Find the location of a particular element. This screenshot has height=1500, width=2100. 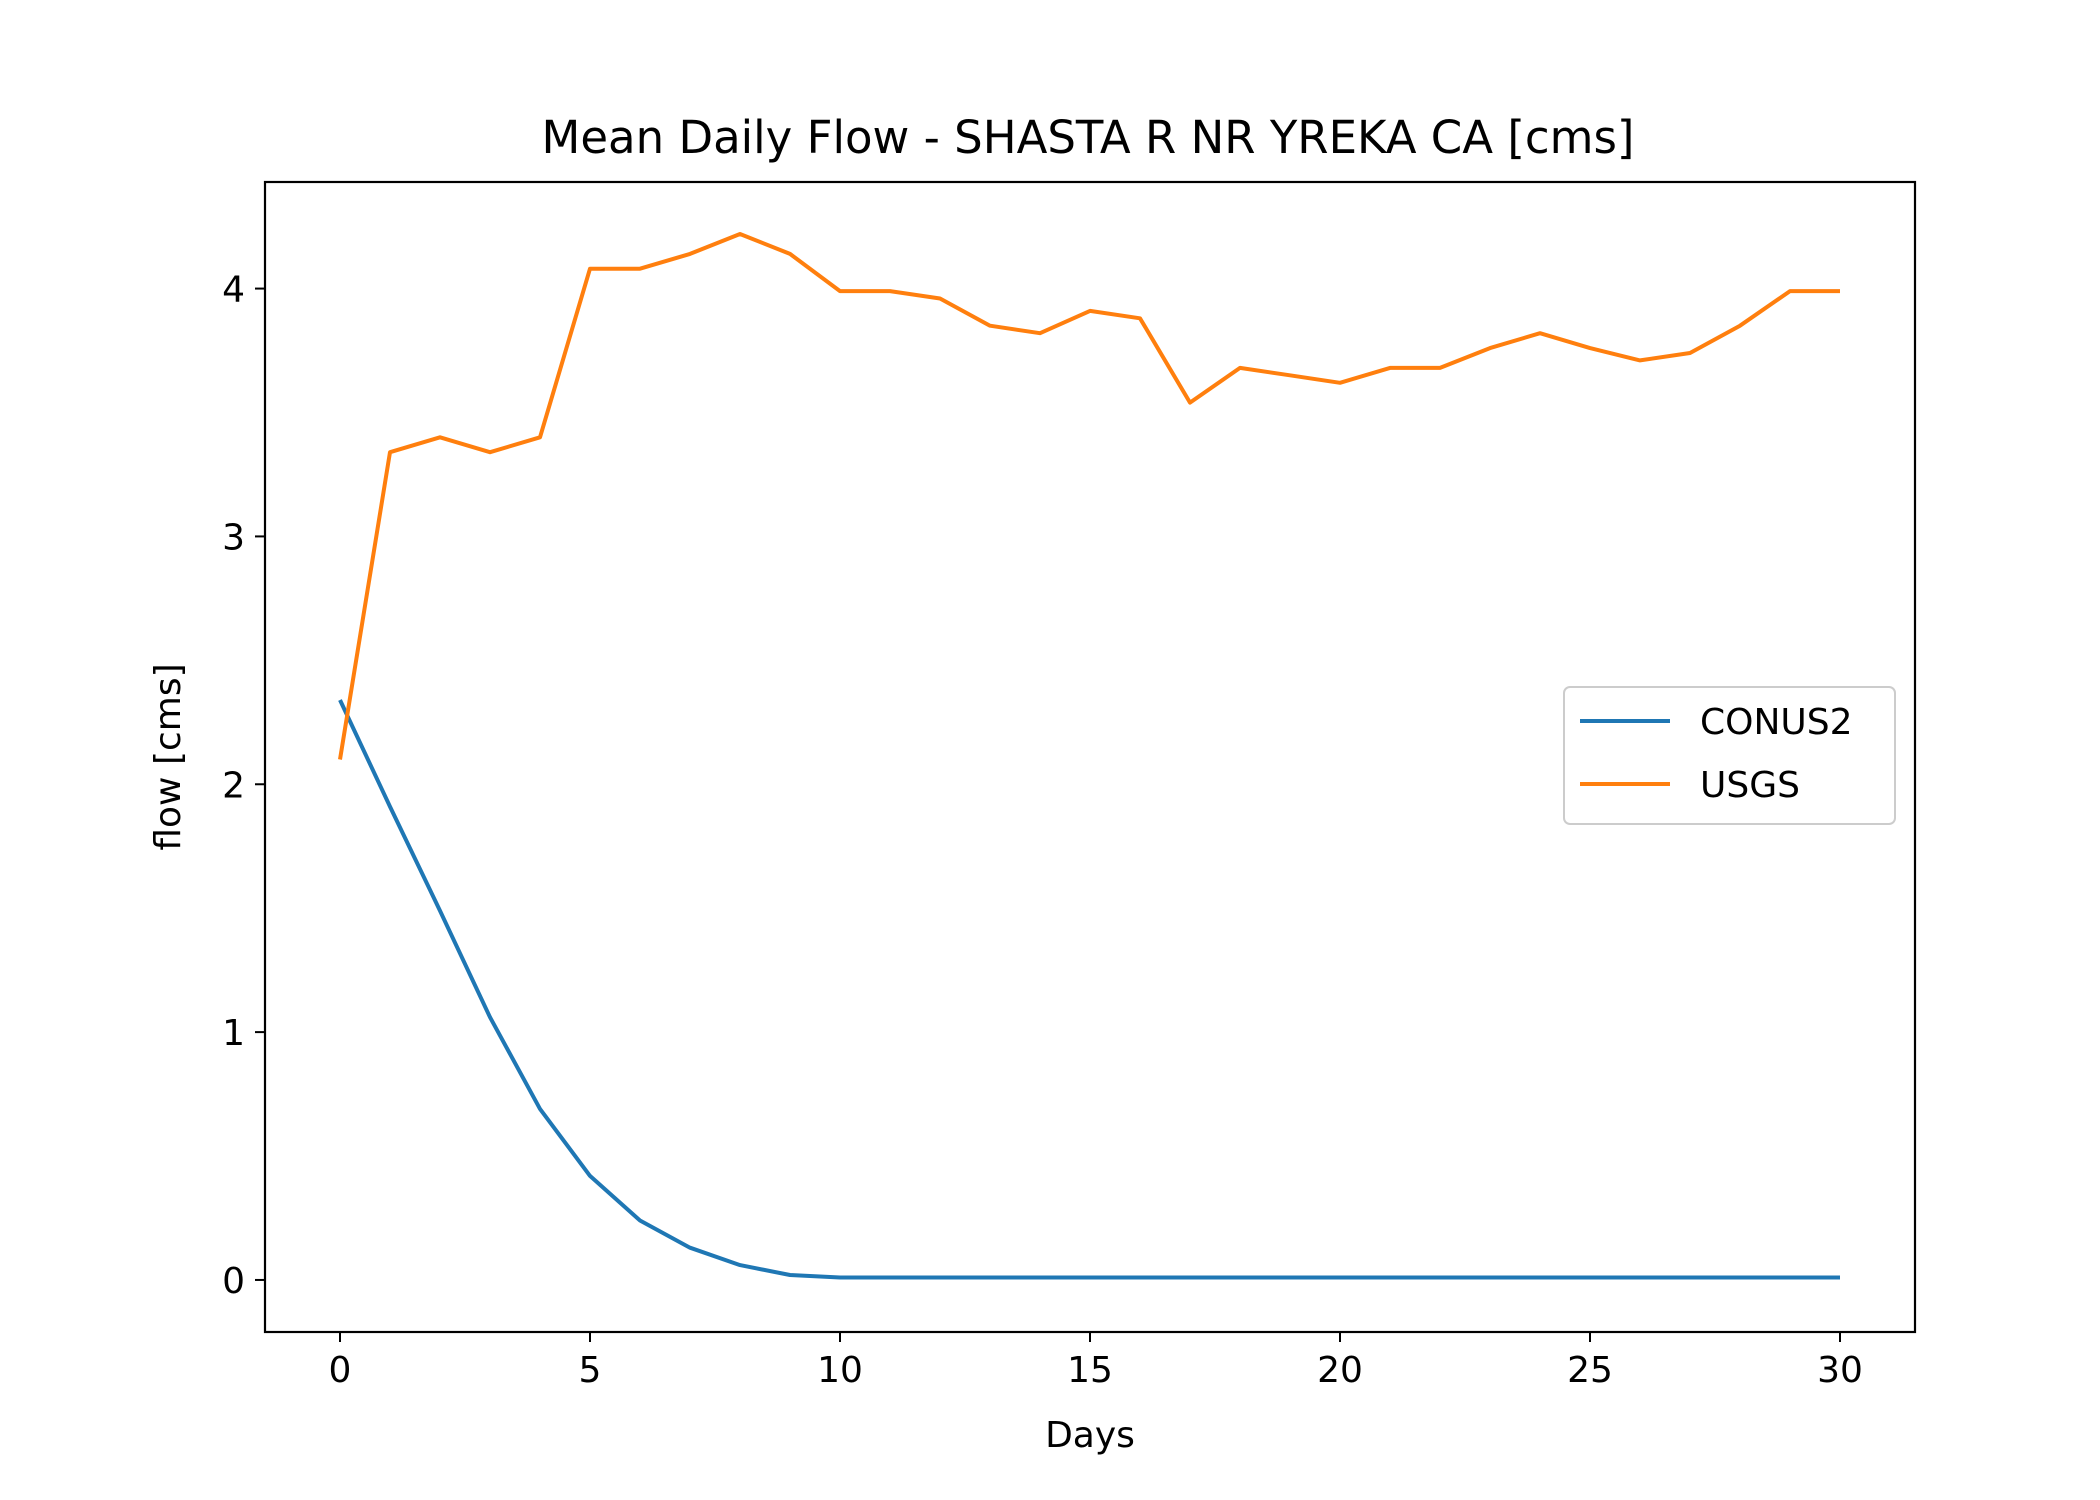

x-axis-label: Days is located at coordinates (1090, 1435).